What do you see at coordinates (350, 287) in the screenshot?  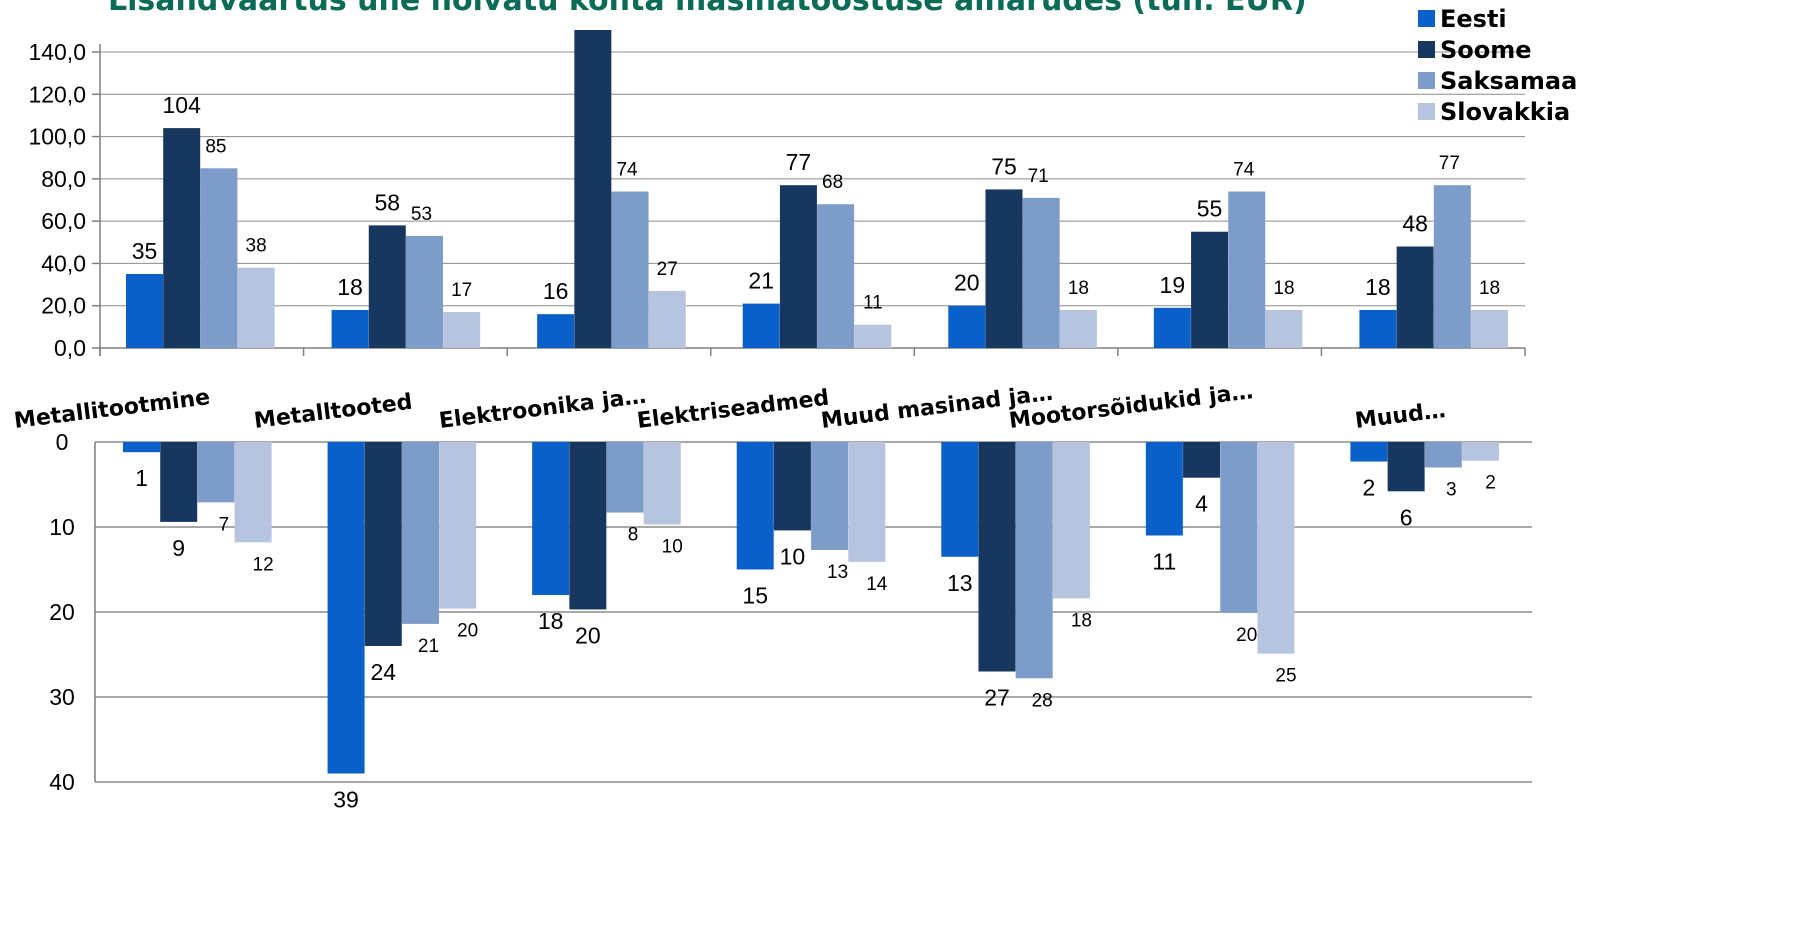 I see `data-label-upper-eesti-2: 18` at bounding box center [350, 287].